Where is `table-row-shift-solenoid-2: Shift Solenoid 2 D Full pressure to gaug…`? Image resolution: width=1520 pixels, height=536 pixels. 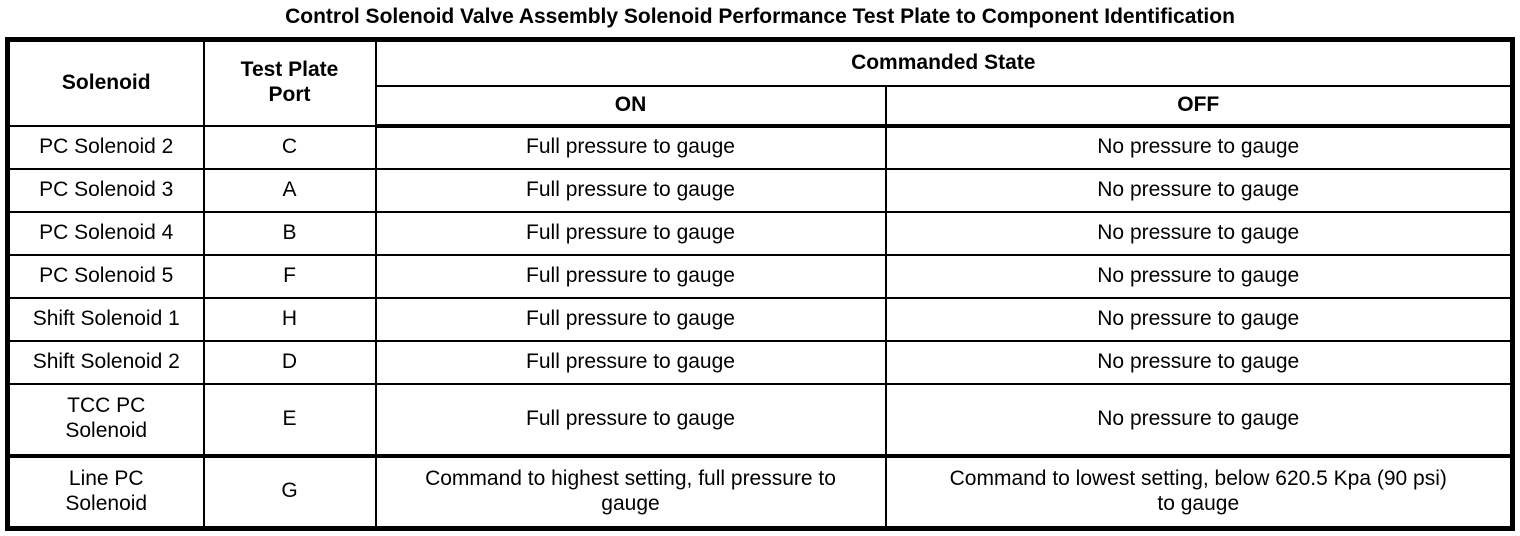
table-row-shift-solenoid-2: Shift Solenoid 2 D Full pressure to gaug… is located at coordinates (760, 362).